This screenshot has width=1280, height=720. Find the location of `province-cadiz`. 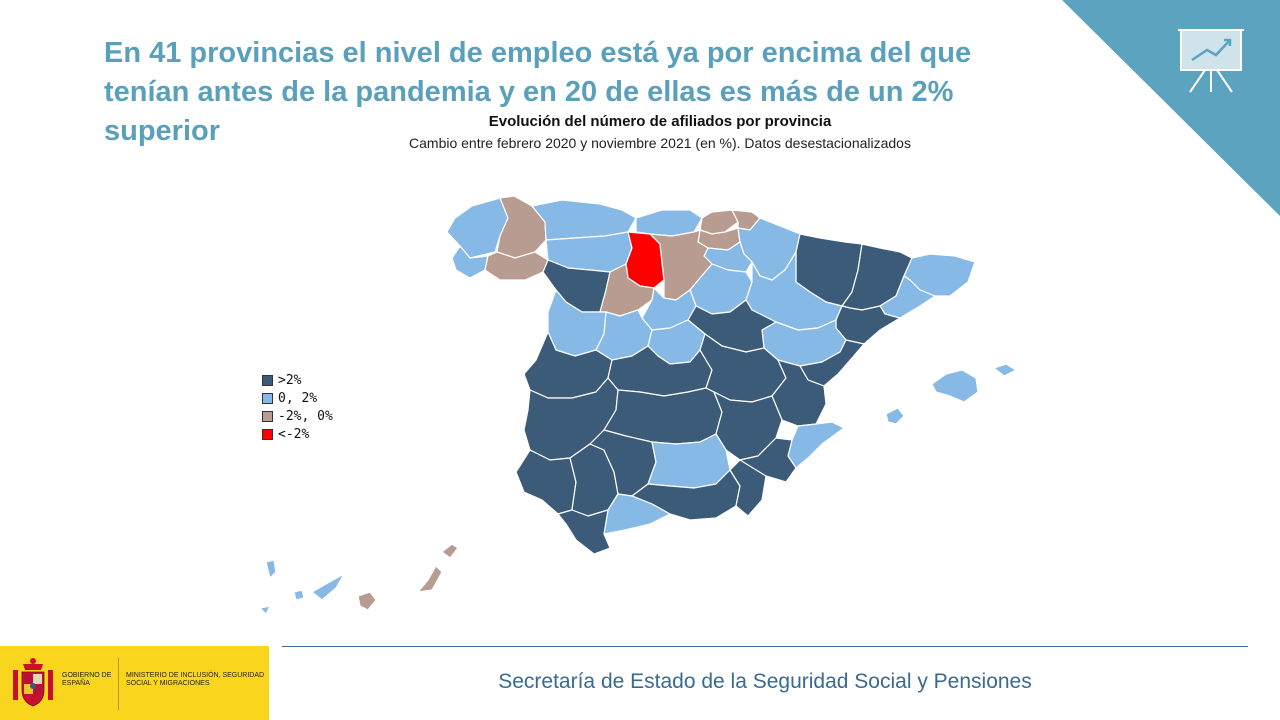

province-cadiz is located at coordinates (584, 532).